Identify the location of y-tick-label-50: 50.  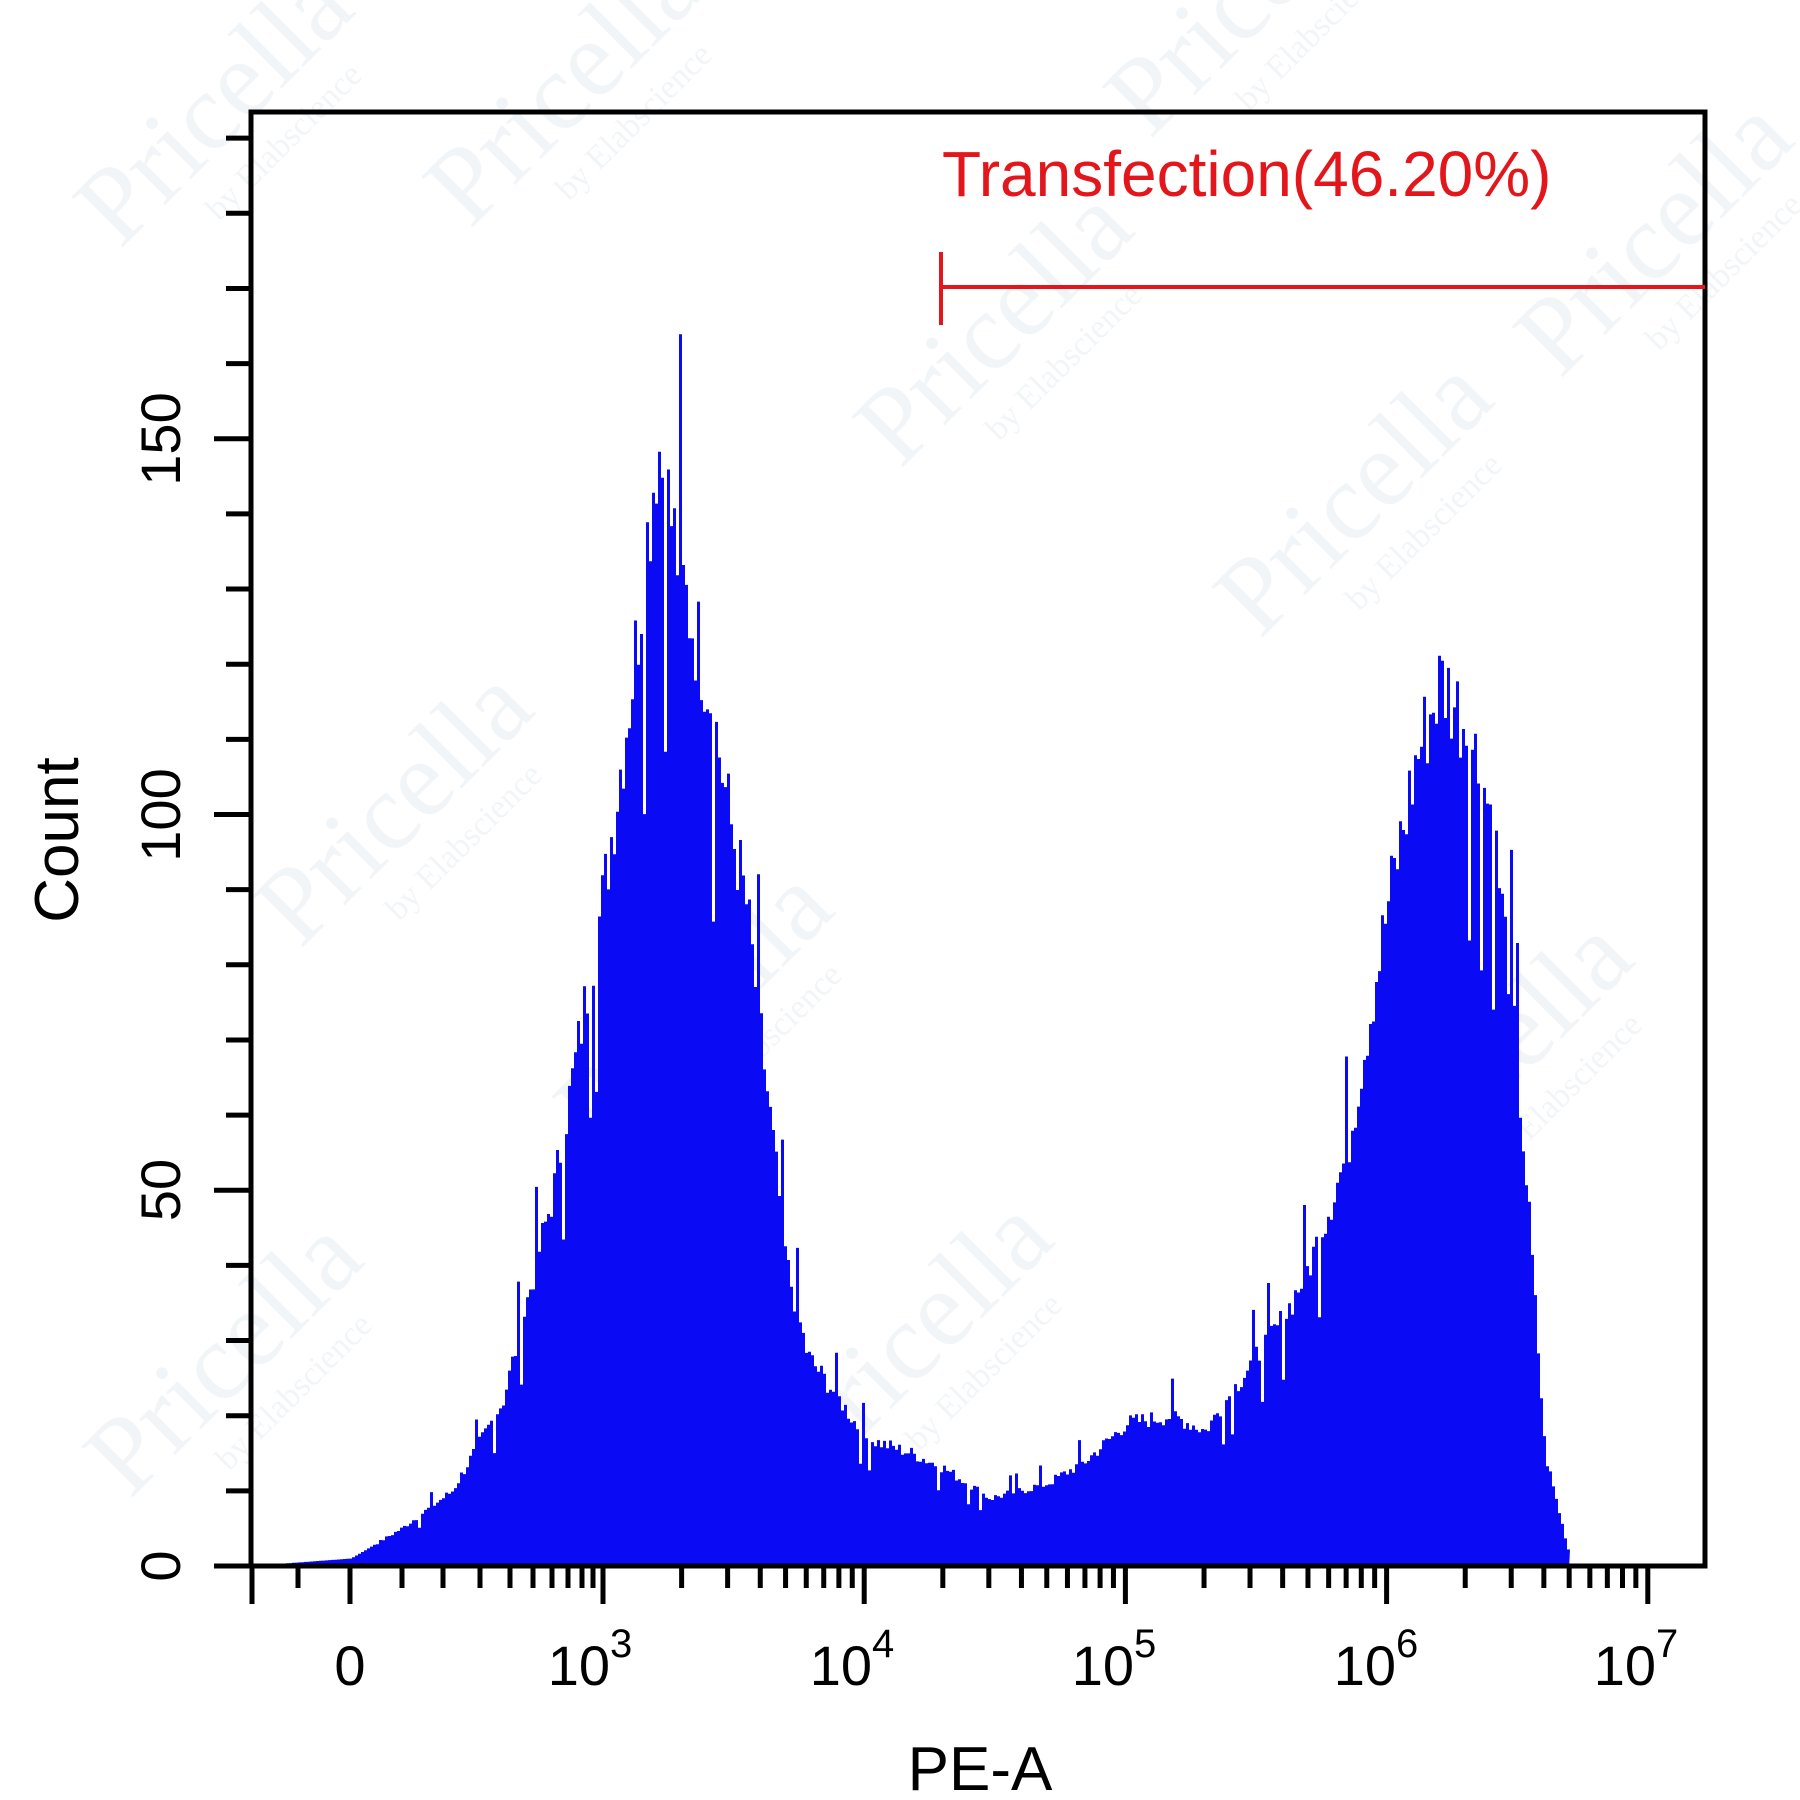
(160, 1190).